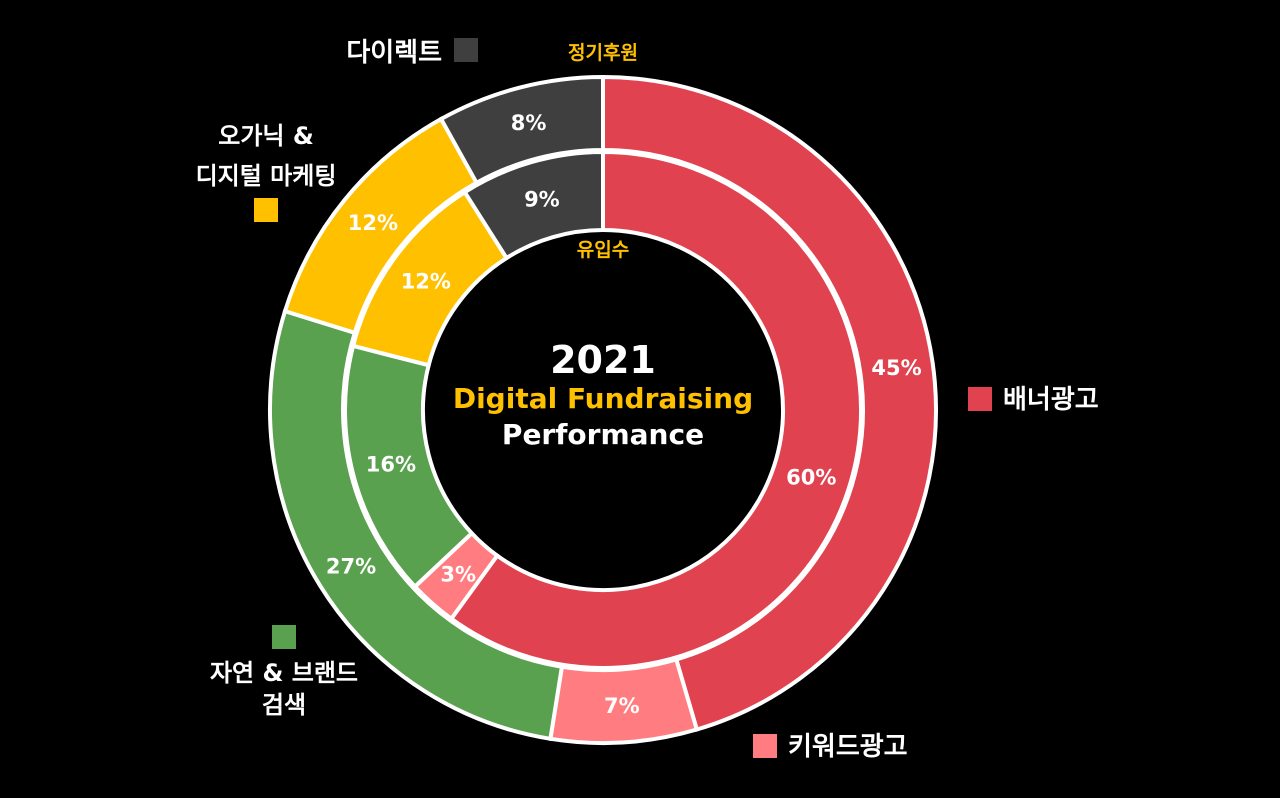 The width and height of the screenshot is (1280, 798). I want to click on inner-slice-direct, so click(533, 205).